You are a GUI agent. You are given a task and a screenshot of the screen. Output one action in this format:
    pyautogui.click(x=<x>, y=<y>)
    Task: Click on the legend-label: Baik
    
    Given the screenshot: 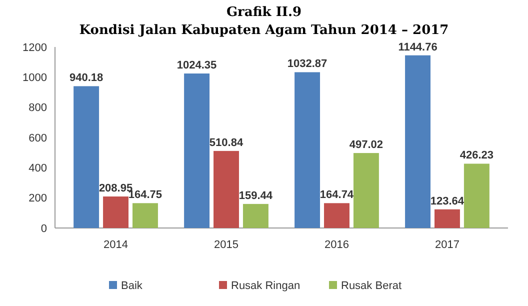 What is the action you would take?
    pyautogui.click(x=132, y=286)
    